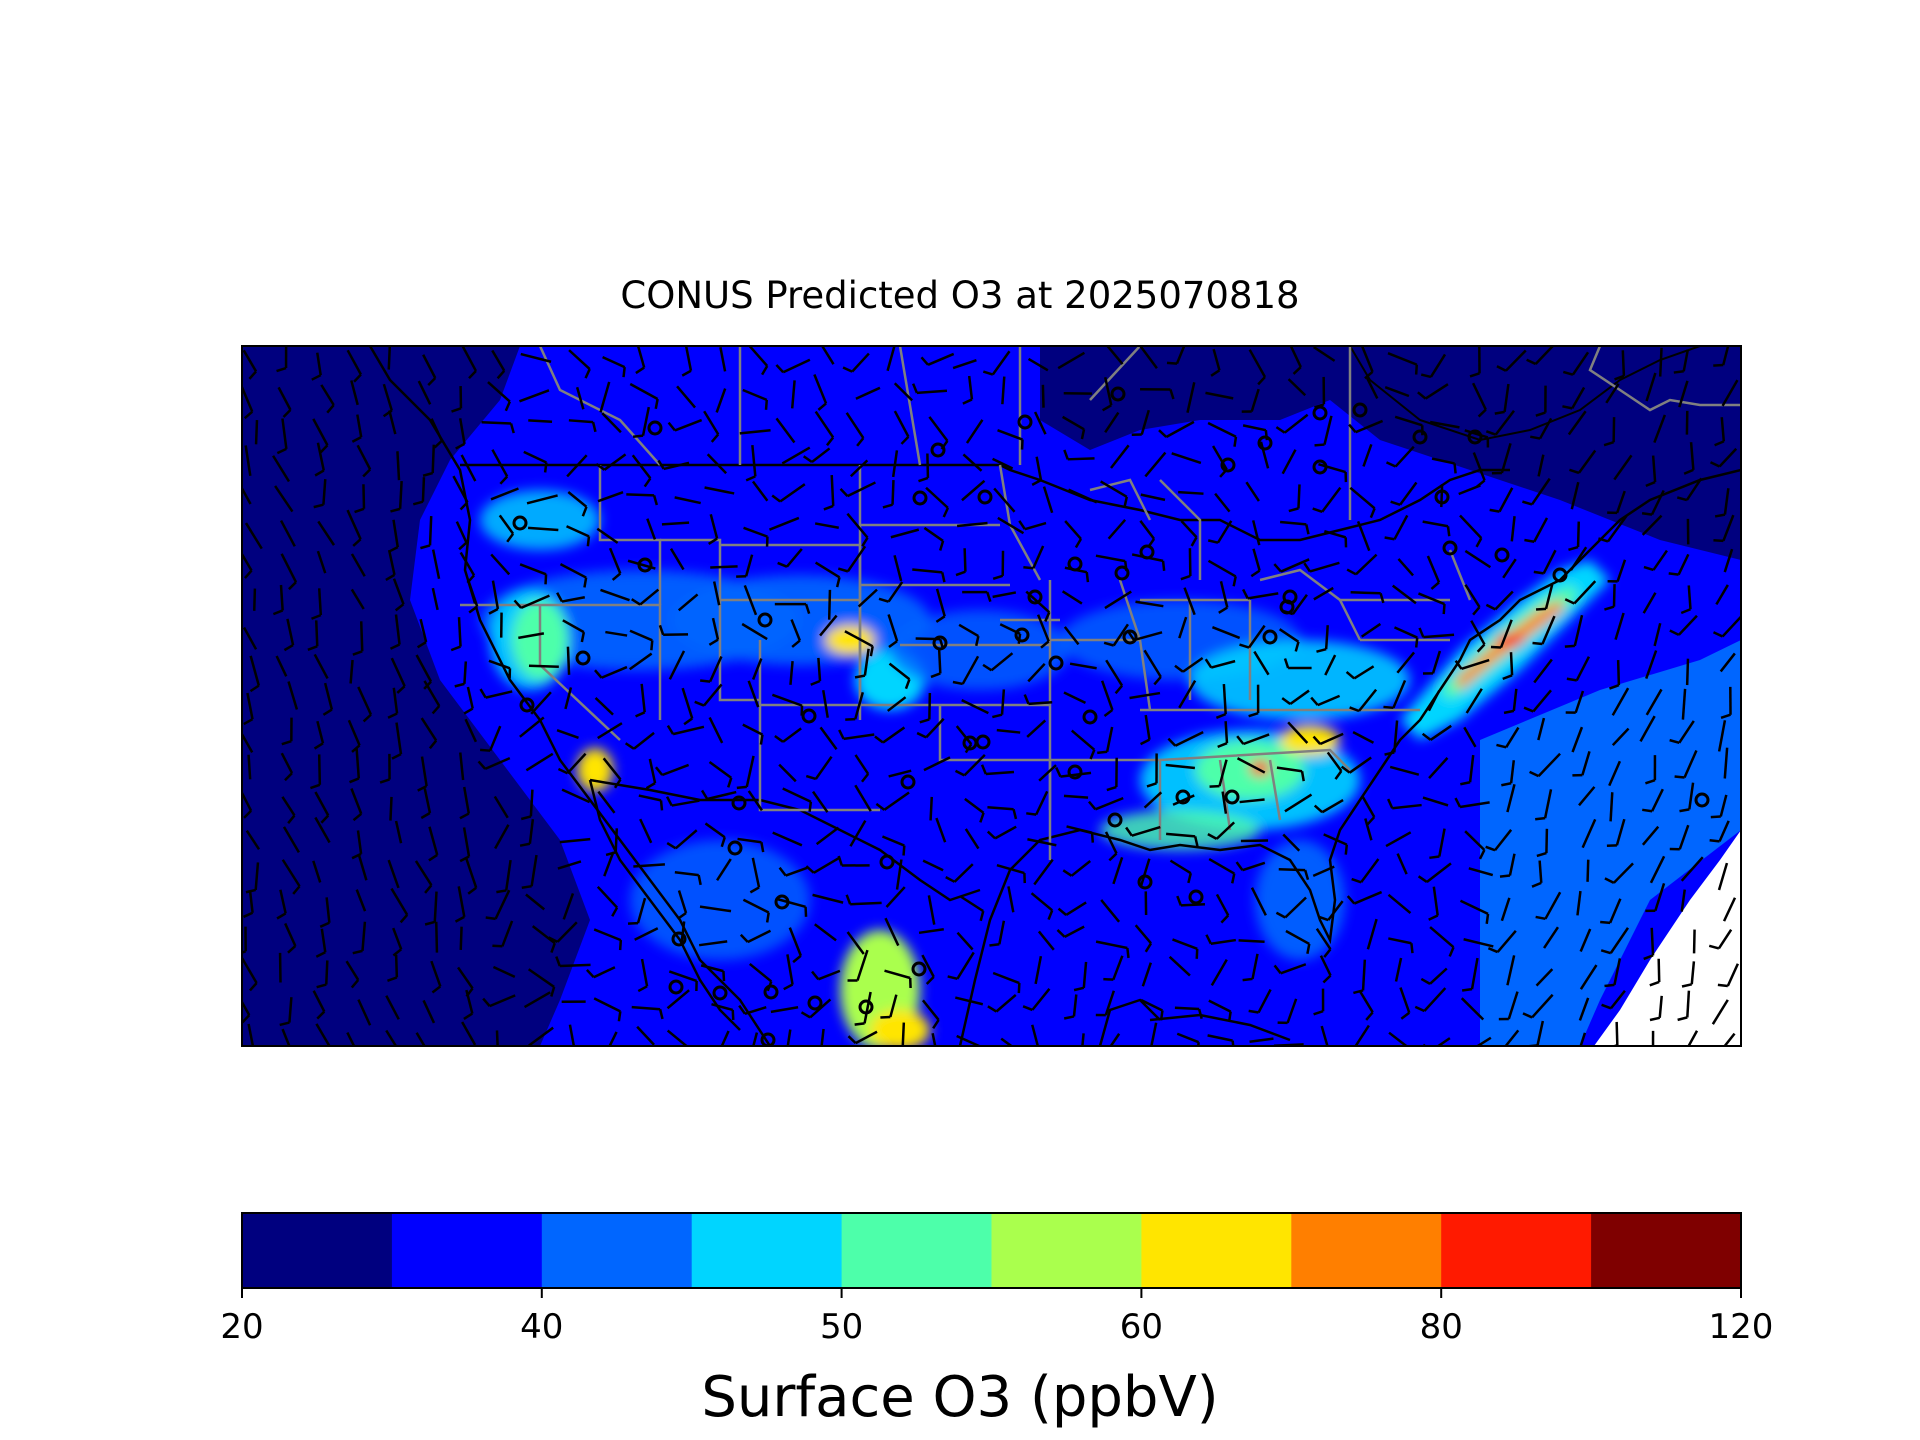 This screenshot has height=1440, width=1920. What do you see at coordinates (1505, 650) in the screenshot?
I see `northeast-corridor` at bounding box center [1505, 650].